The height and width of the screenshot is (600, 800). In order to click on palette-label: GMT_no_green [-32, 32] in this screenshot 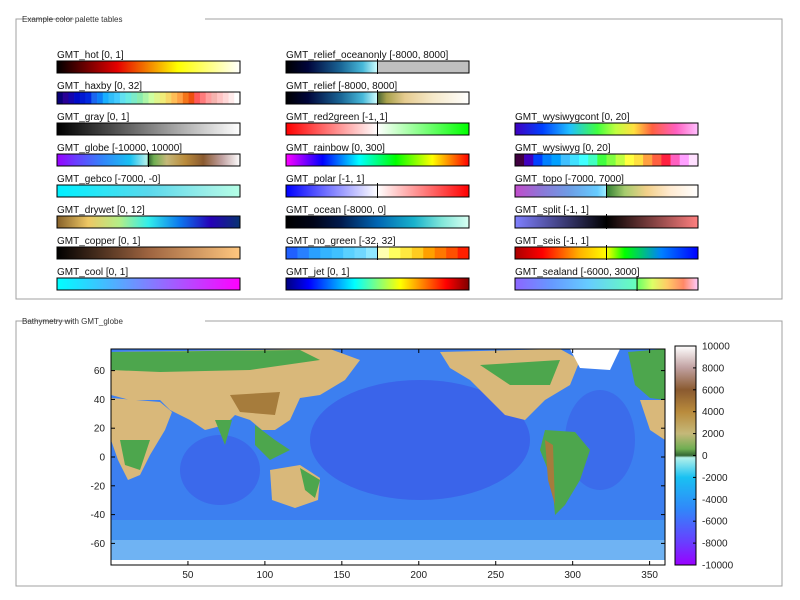, I will do `click(341, 241)`.